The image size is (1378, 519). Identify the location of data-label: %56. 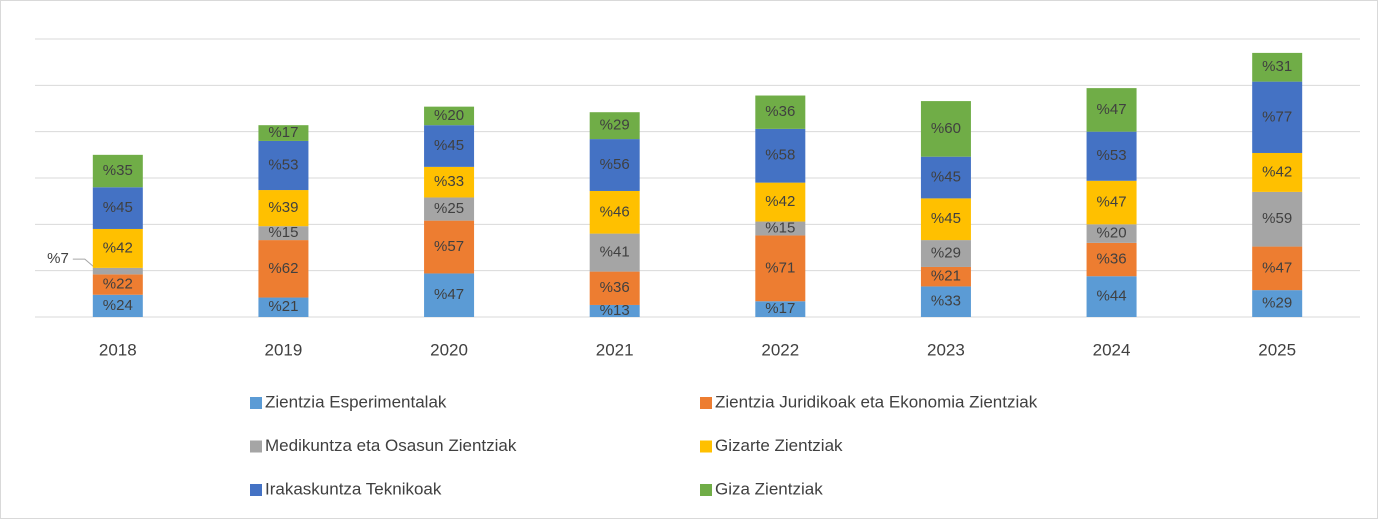
(615, 164).